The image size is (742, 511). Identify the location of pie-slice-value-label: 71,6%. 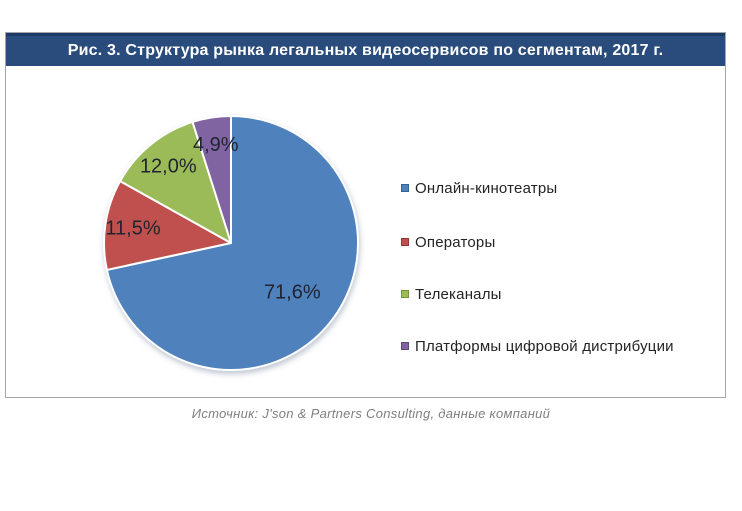
(292, 292).